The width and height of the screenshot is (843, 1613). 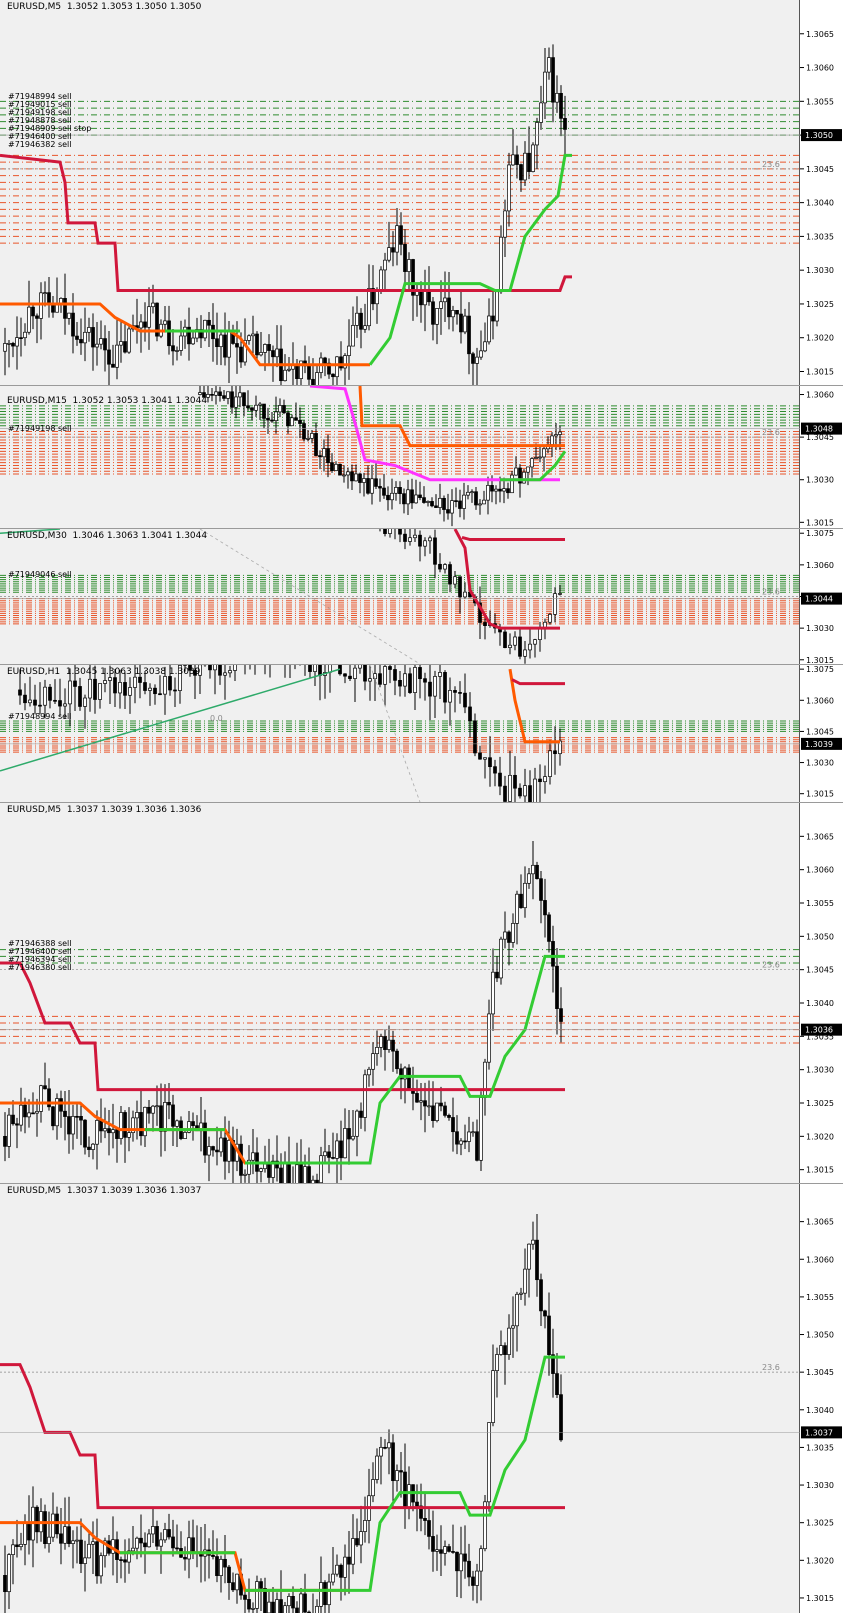 I want to click on price-axis: 1.3075 1.3060 1.3045 1.3030 1.3015 1.3039, so click(x=821, y=733).